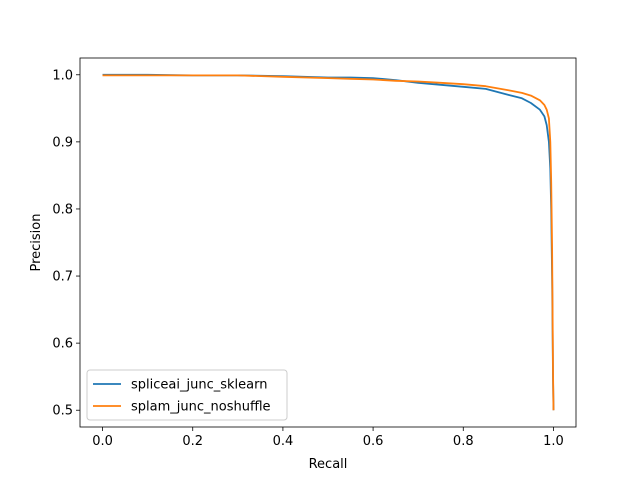 The image size is (640, 480). I want to click on x-tick-label: 0.2, so click(192, 441).